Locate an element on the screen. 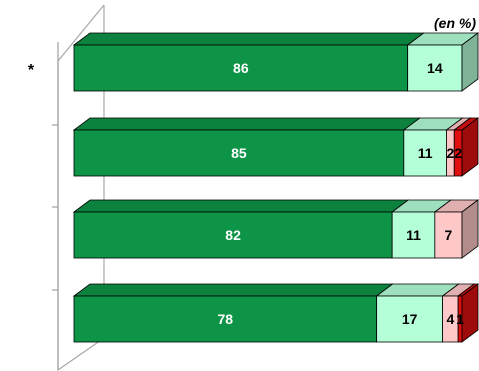 The image size is (479, 371). data-label: 1 is located at coordinates (460, 319).